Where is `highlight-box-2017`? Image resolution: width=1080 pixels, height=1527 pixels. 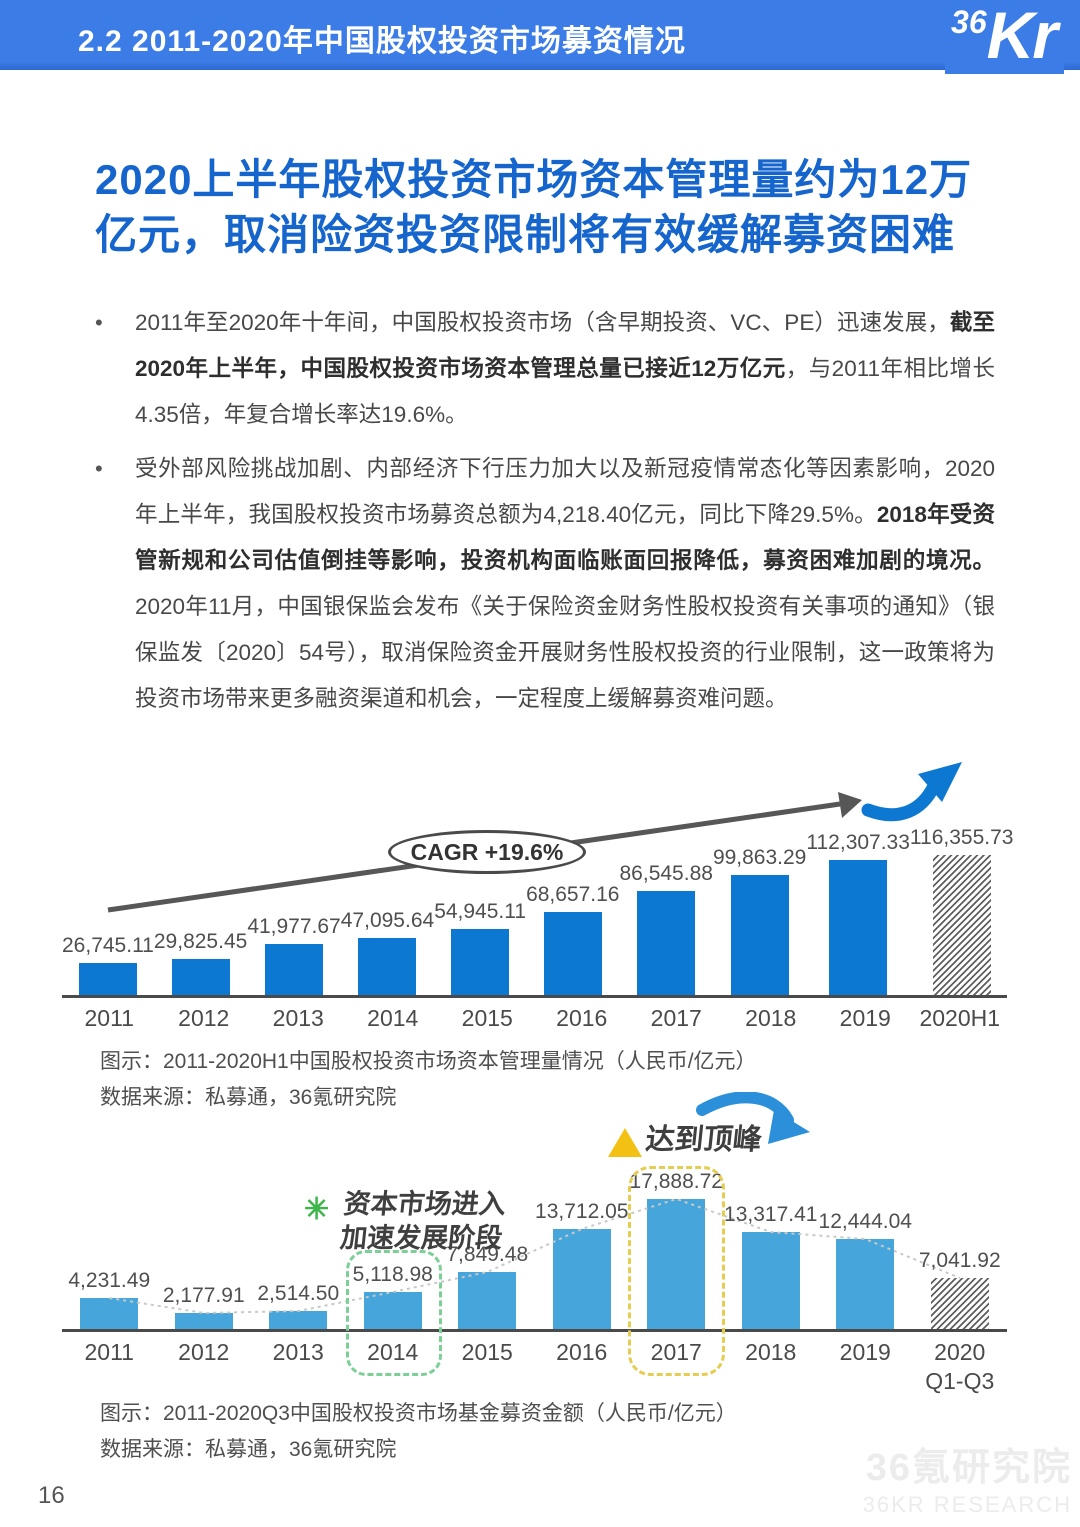
highlight-box-2017 is located at coordinates (676, 1271).